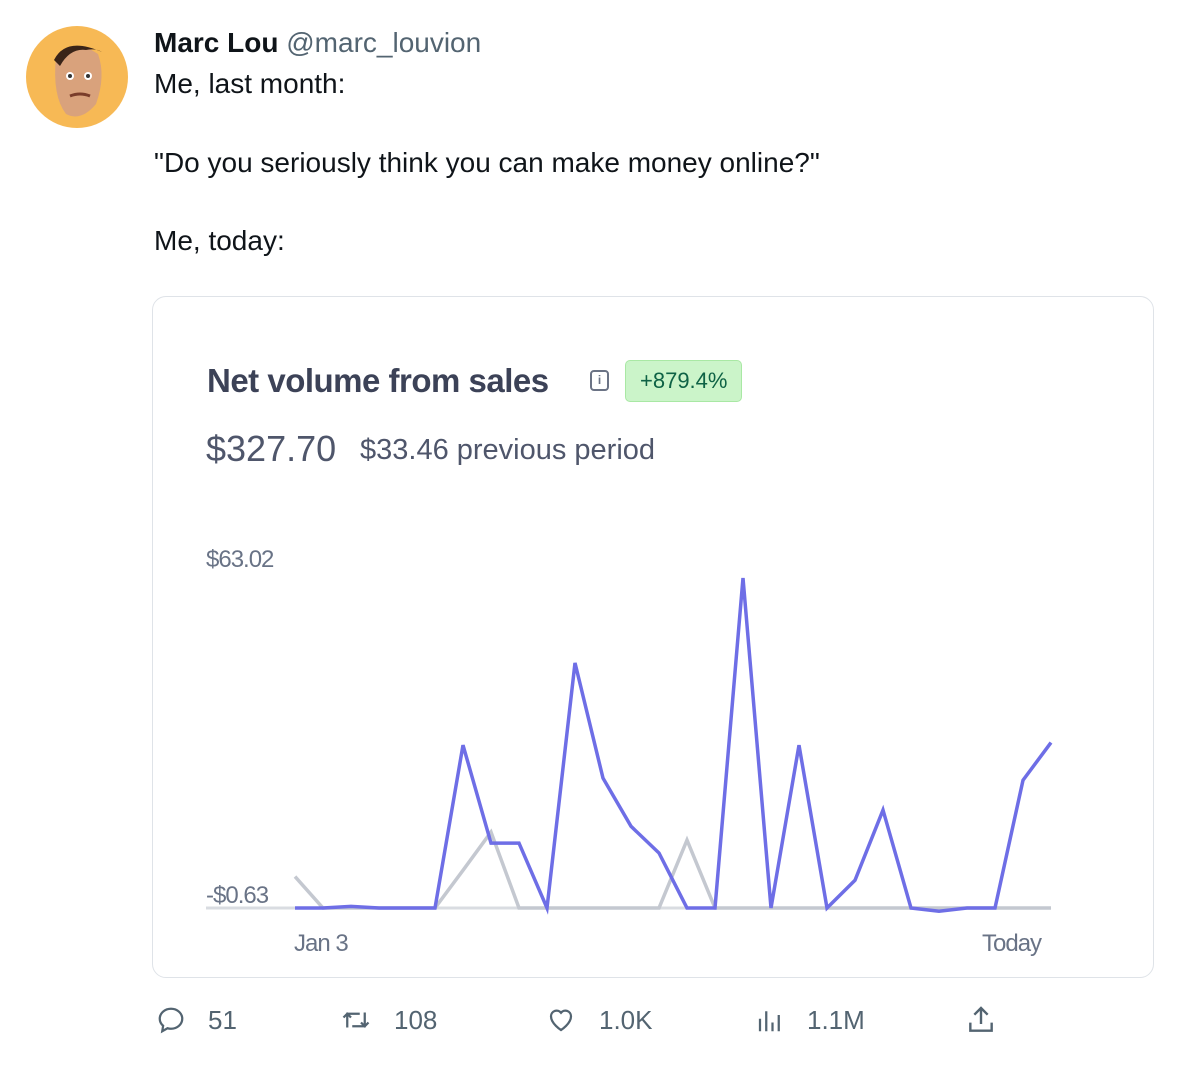 This screenshot has width=1200, height=1082. I want to click on change-badge: +879.4%, so click(684, 381).